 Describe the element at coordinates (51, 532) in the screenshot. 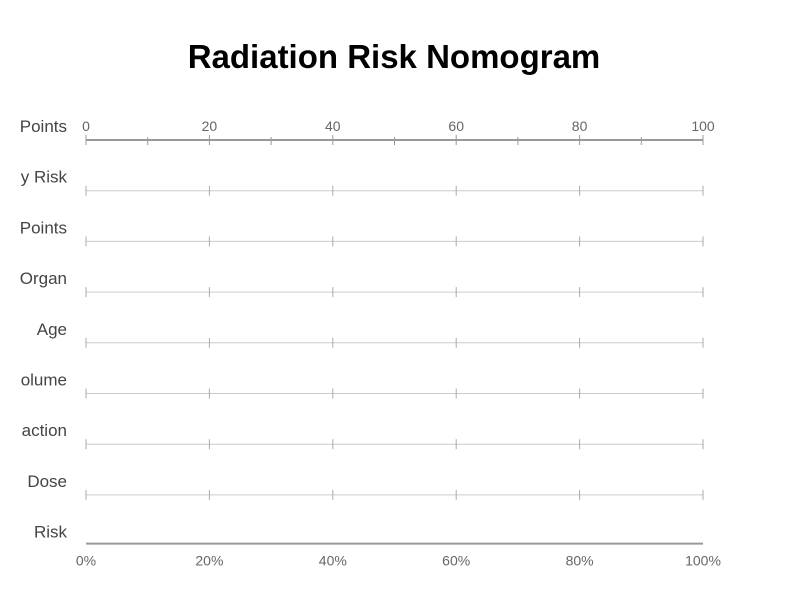

I see `row-label: Risk` at that location.